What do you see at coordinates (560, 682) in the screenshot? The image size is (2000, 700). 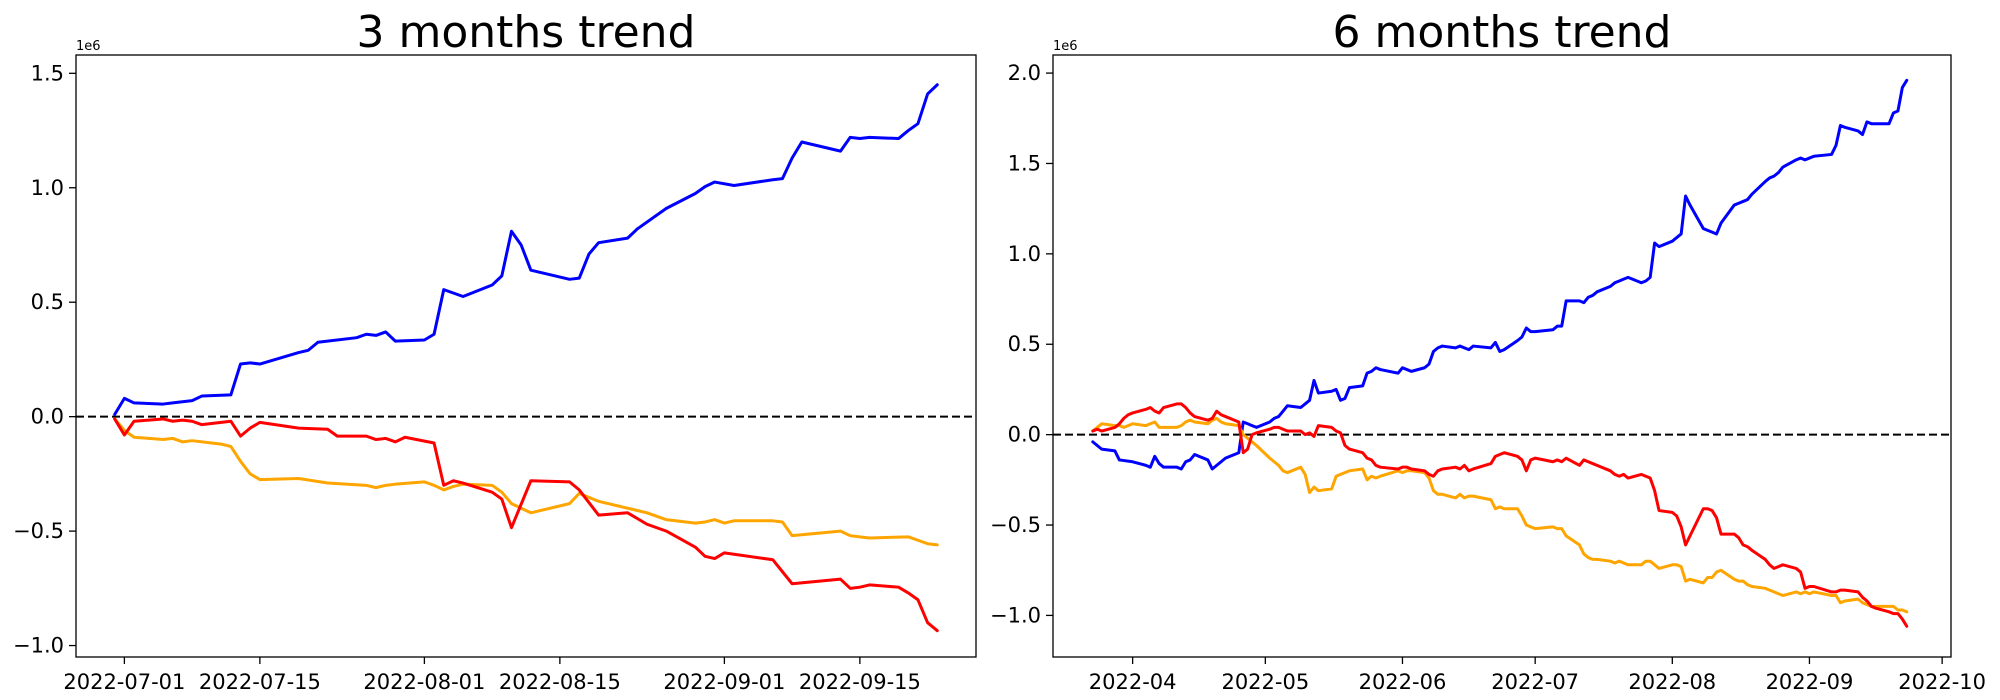 I see `x-tick-label: 2022-08-15` at bounding box center [560, 682].